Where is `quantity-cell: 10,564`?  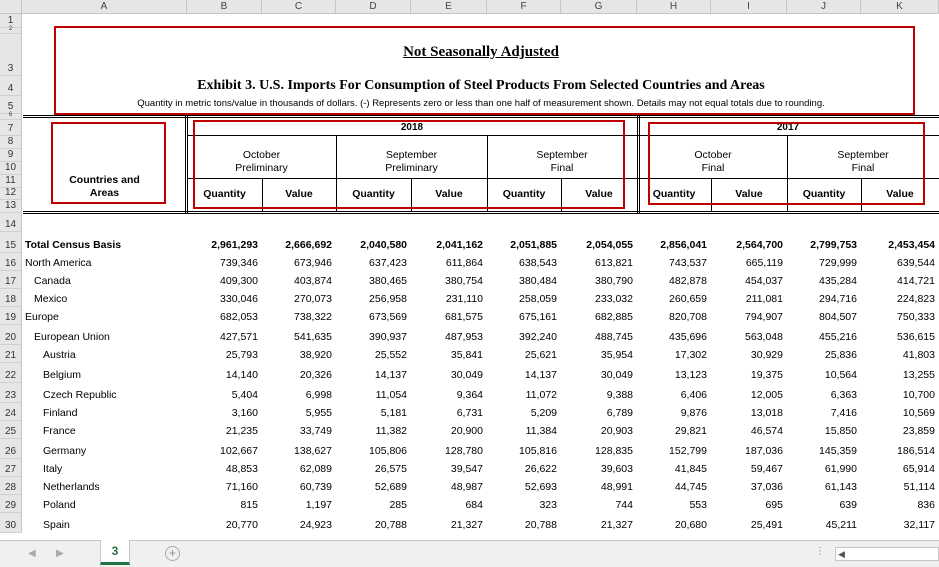
quantity-cell: 10,564 is located at coordinates (840, 375).